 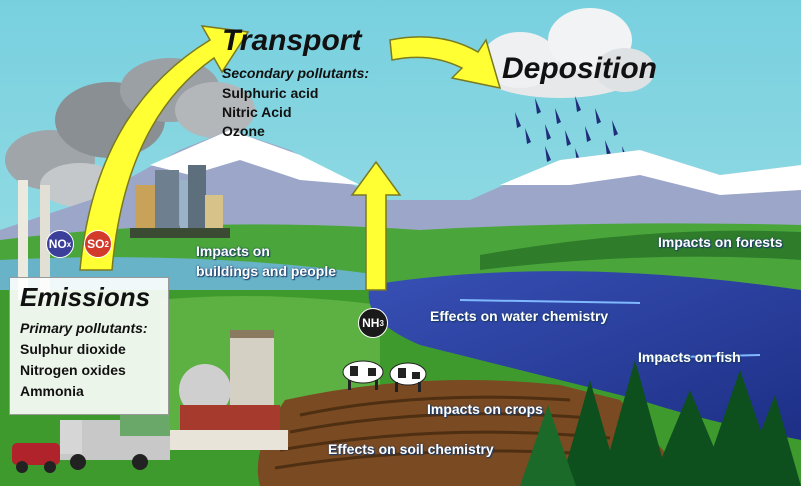 What do you see at coordinates (381, 323) in the screenshot?
I see `nh3-badge-sub: 3` at bounding box center [381, 323].